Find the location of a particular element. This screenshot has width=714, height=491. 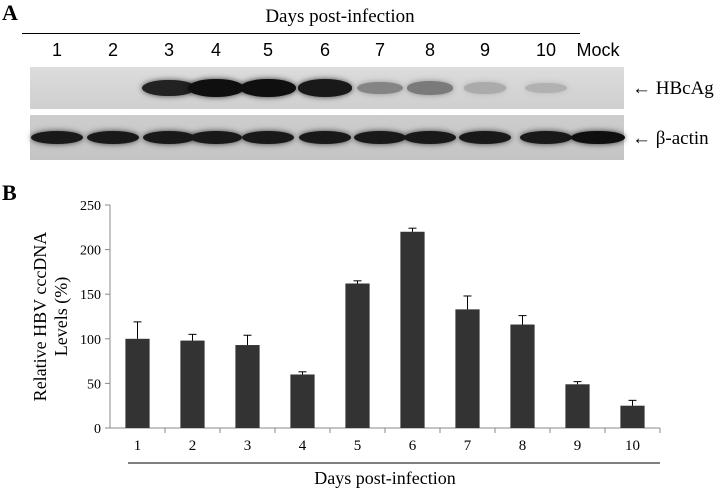

y-tick-label: 100 is located at coordinates (90, 340).